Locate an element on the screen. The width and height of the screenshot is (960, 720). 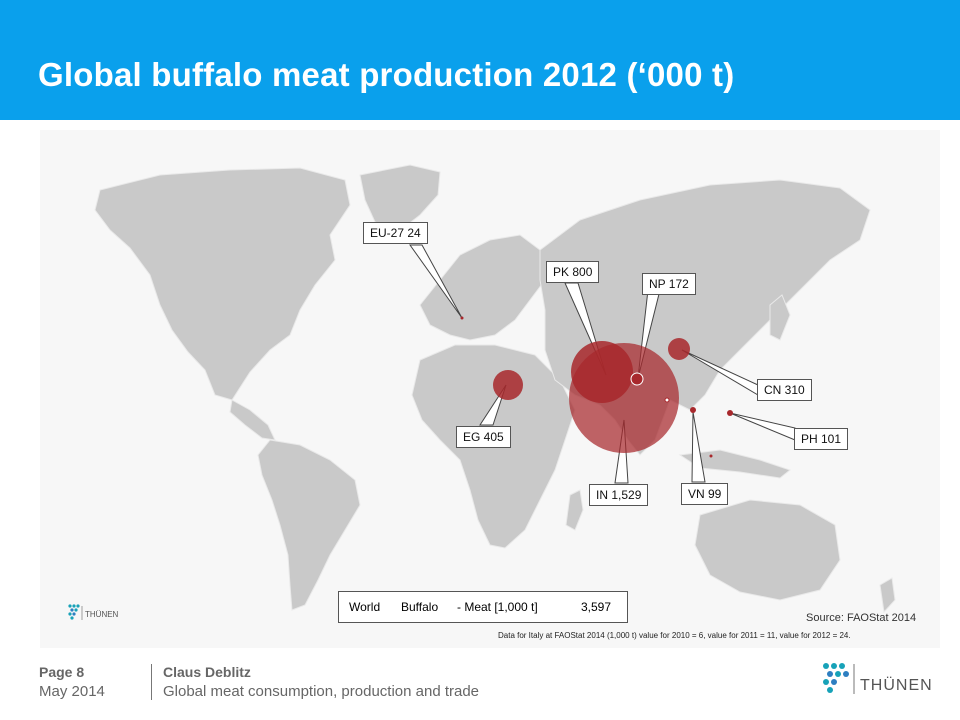
land-indonesia is located at coordinates (735, 464).